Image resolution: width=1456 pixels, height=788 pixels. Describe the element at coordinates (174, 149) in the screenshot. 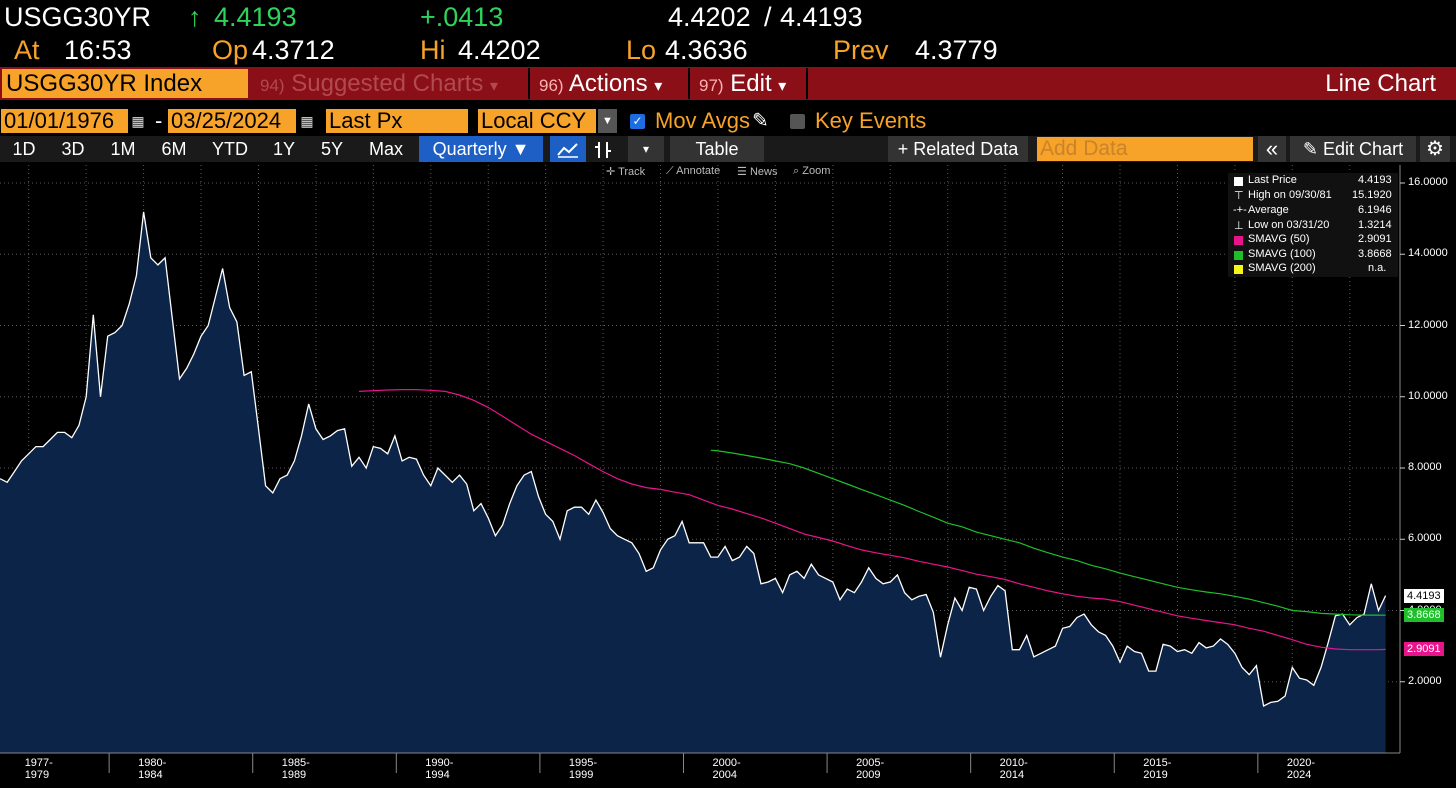

I see `period-6m-button: 6M` at that location.